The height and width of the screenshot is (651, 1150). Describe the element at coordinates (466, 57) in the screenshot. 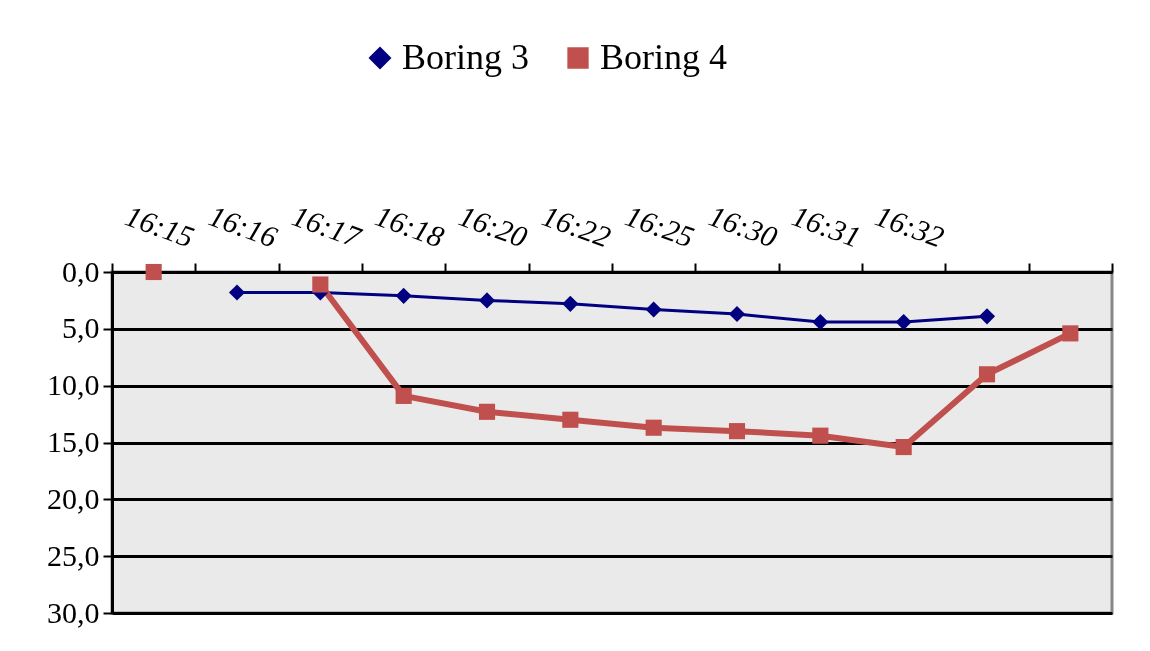

I see `legend-label: Boring 3` at that location.